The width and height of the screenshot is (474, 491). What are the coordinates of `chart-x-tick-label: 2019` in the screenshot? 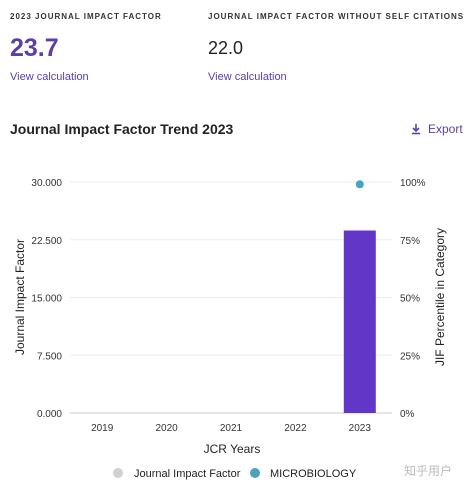 It's located at (102, 428).